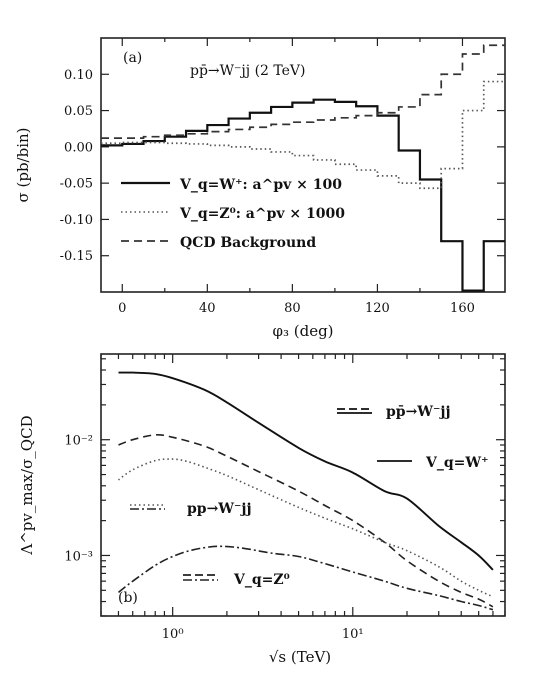 The image size is (545, 678). What do you see at coordinates (78, 147) in the screenshot?
I see `y-tick-label: 0.00` at bounding box center [78, 147].